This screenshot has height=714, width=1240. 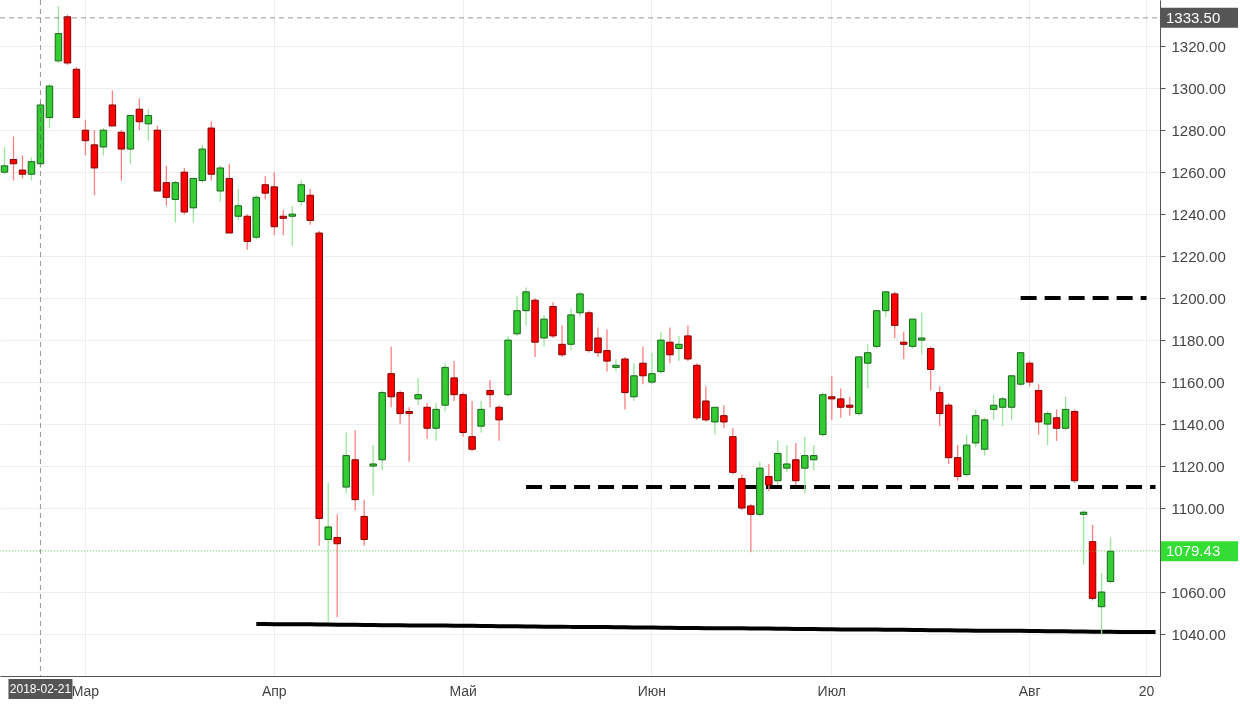 What do you see at coordinates (706, 628) in the screenshot?
I see `line-series` at bounding box center [706, 628].